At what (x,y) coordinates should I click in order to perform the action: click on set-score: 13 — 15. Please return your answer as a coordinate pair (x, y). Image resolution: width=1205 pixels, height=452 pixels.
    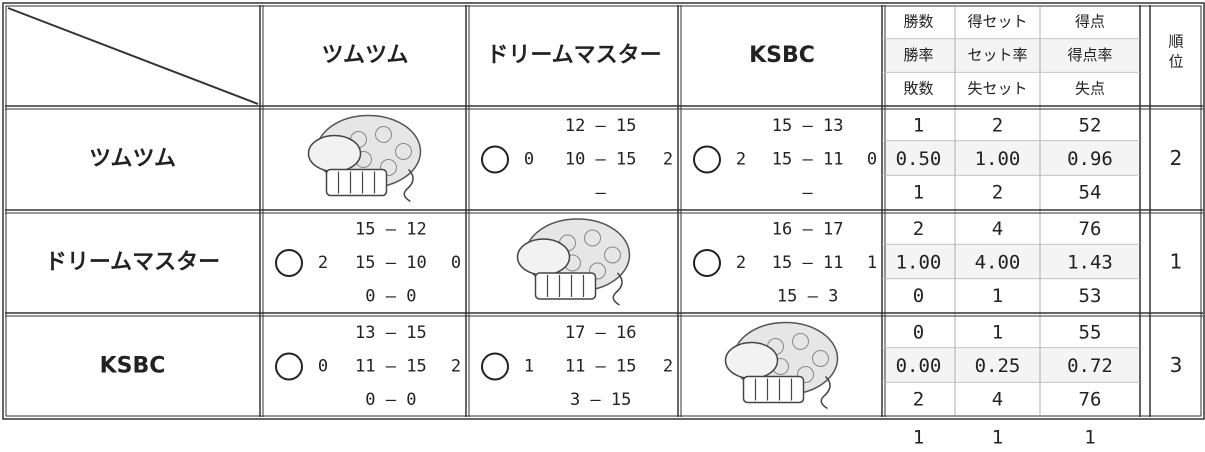
    Looking at the image, I should click on (391, 333).